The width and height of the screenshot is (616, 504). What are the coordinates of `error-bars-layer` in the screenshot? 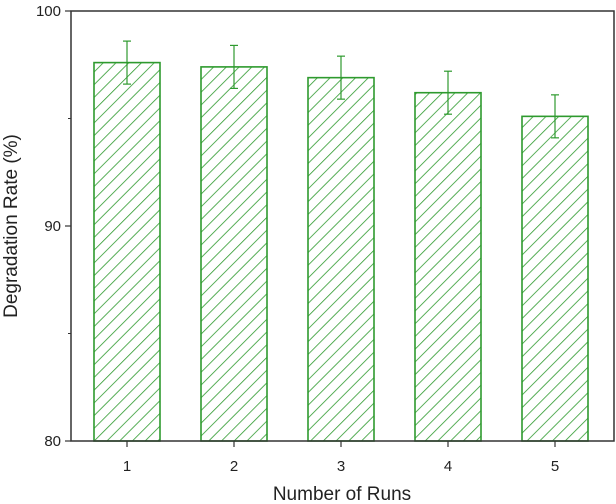 It's located at (341, 89).